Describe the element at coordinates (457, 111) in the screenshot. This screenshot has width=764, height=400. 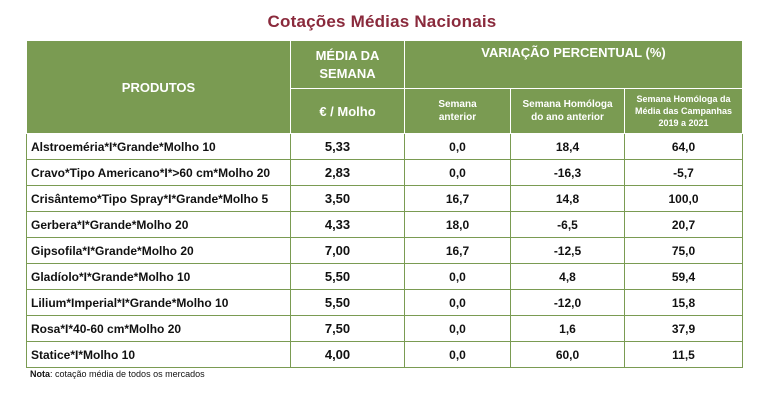
I see `header-semana-anterior: Semana anterior` at that location.